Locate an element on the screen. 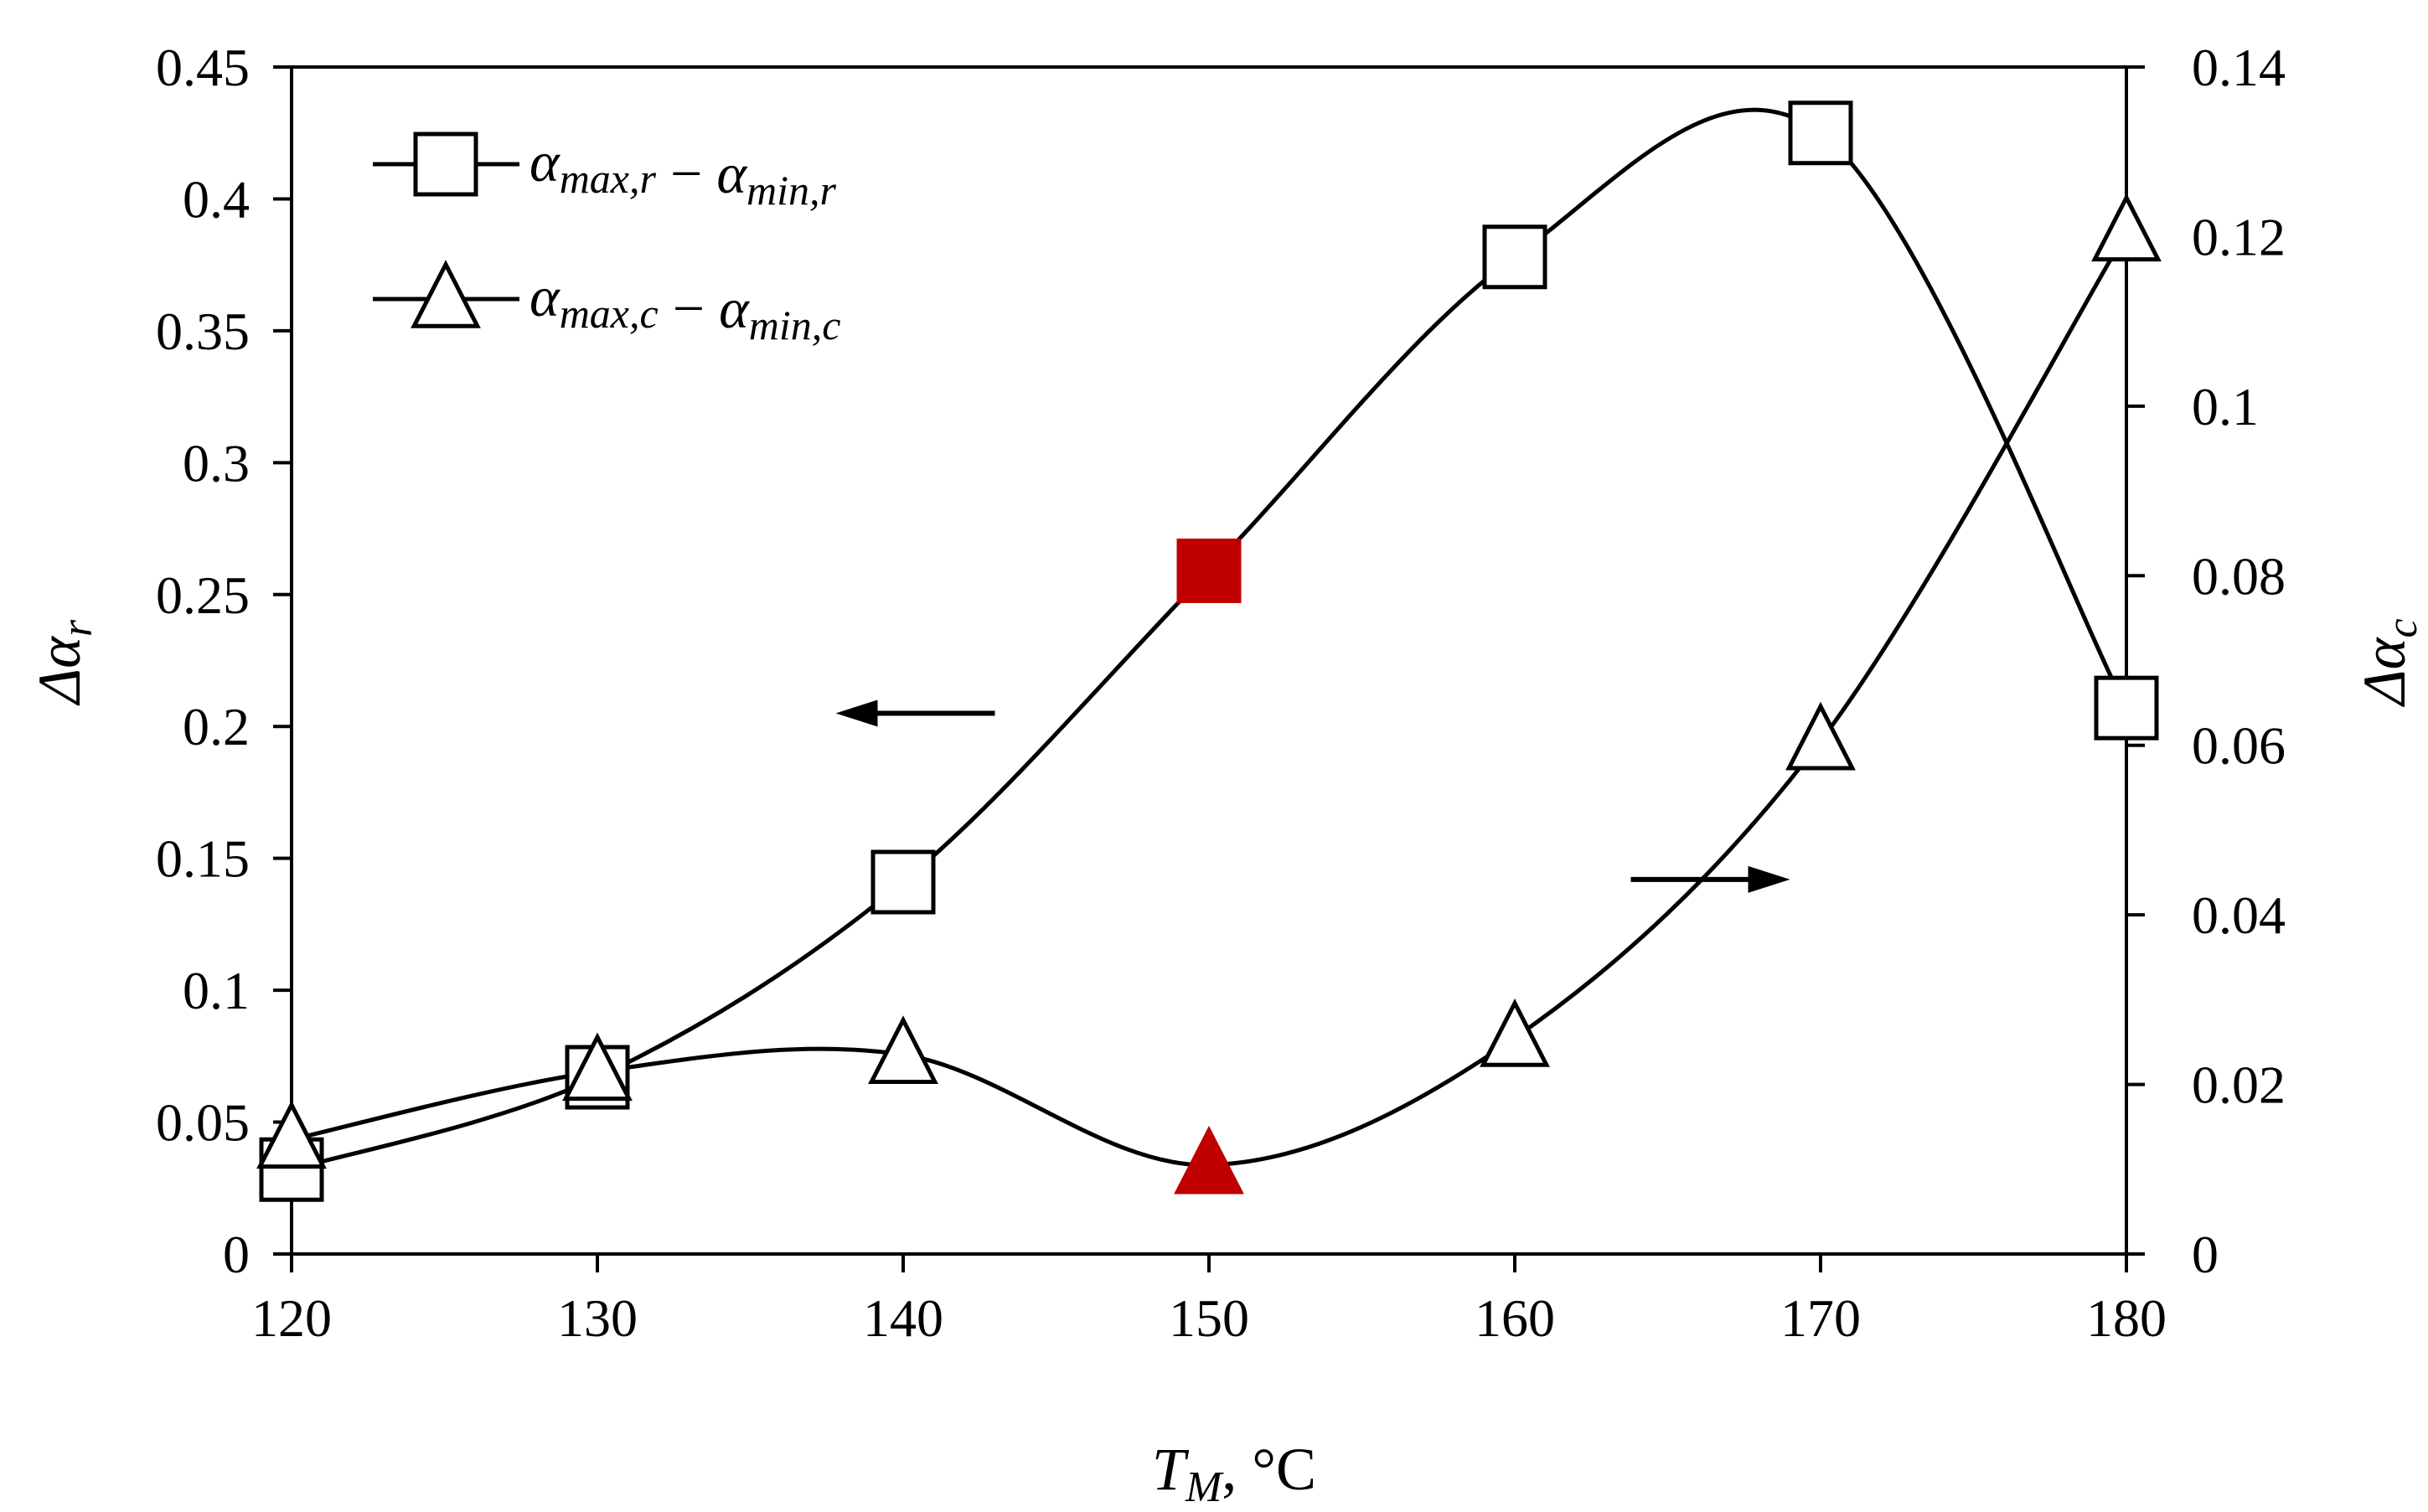  x-axis-title-main: T is located at coordinates (1171, 1469).